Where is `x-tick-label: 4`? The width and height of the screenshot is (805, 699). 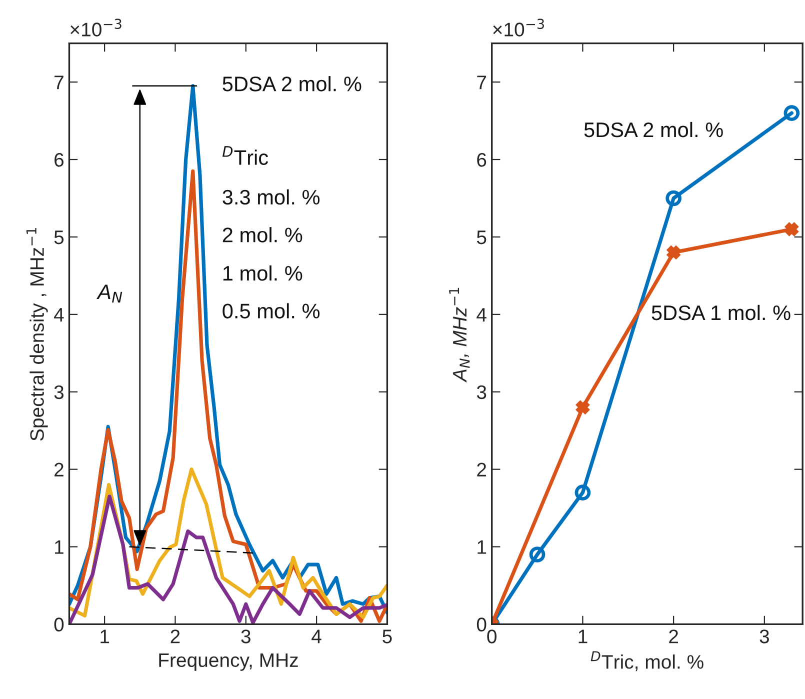 x-tick-label: 4 is located at coordinates (317, 637).